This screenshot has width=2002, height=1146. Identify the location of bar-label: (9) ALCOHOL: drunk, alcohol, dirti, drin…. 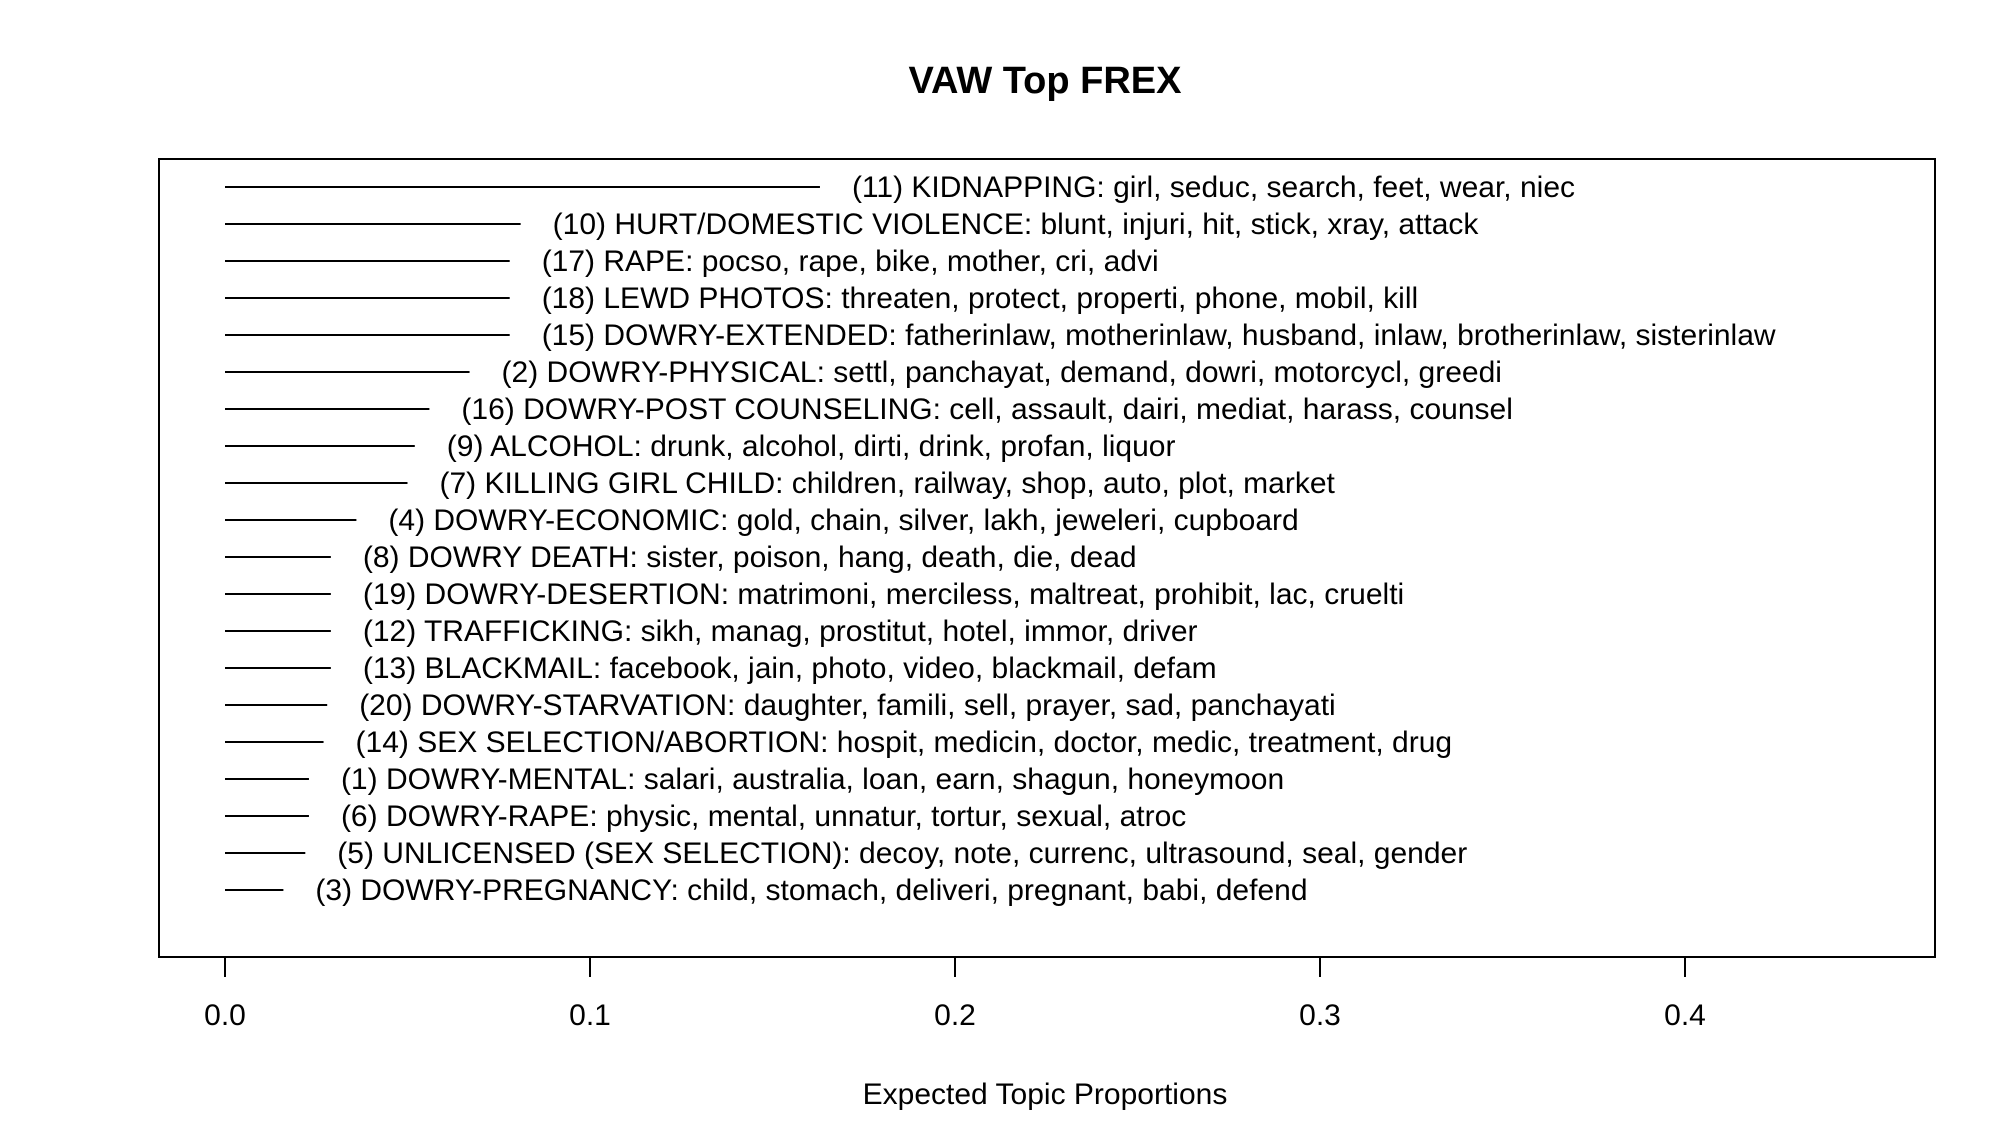
(811, 446).